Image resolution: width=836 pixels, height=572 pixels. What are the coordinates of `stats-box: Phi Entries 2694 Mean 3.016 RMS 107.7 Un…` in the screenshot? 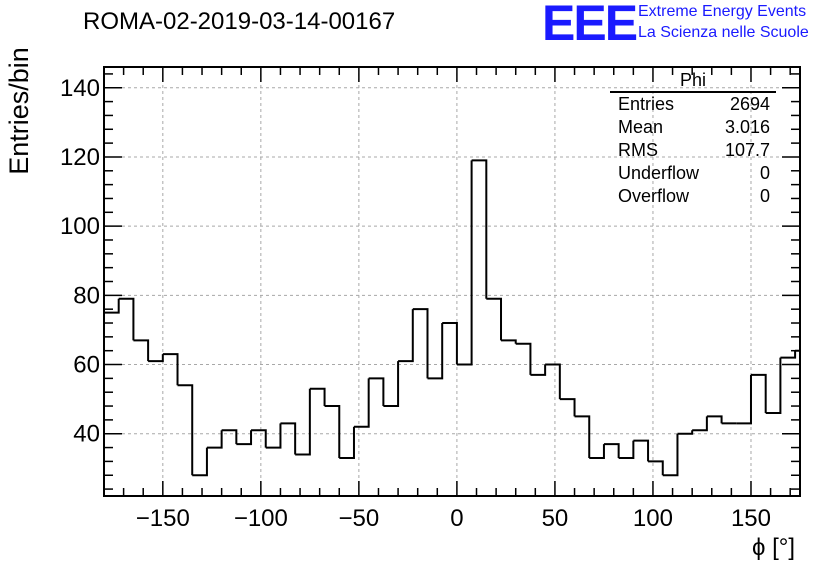 It's located at (693, 139).